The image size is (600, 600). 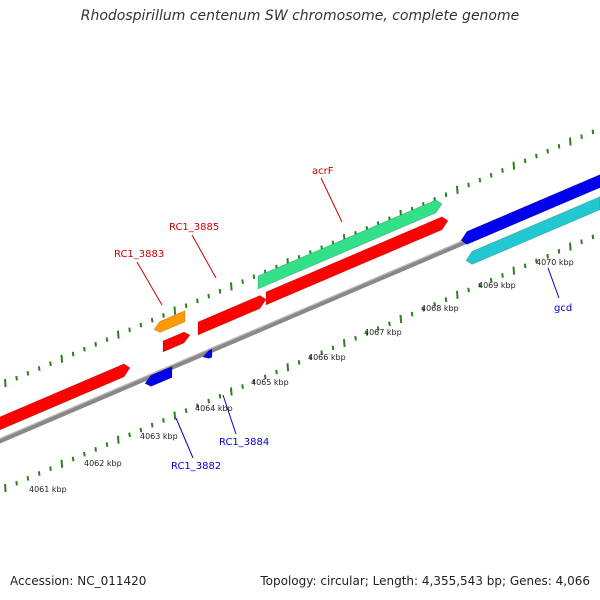 I want to click on gene-label-rc1-3882: RC1_3882, so click(x=196, y=466).